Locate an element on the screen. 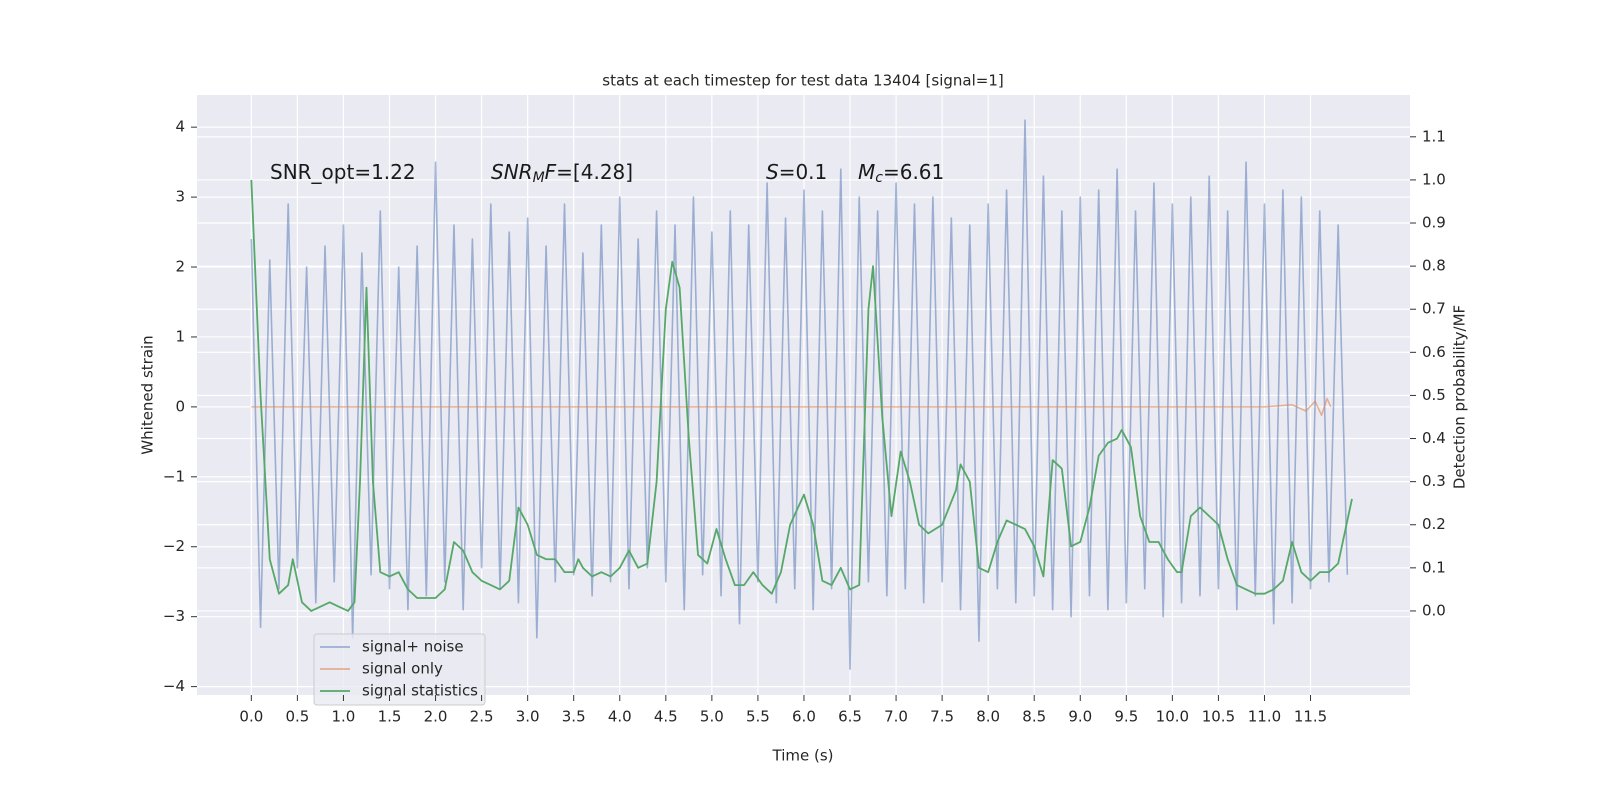 This screenshot has height=800, width=1600. legend-box is located at coordinates (399, 669).